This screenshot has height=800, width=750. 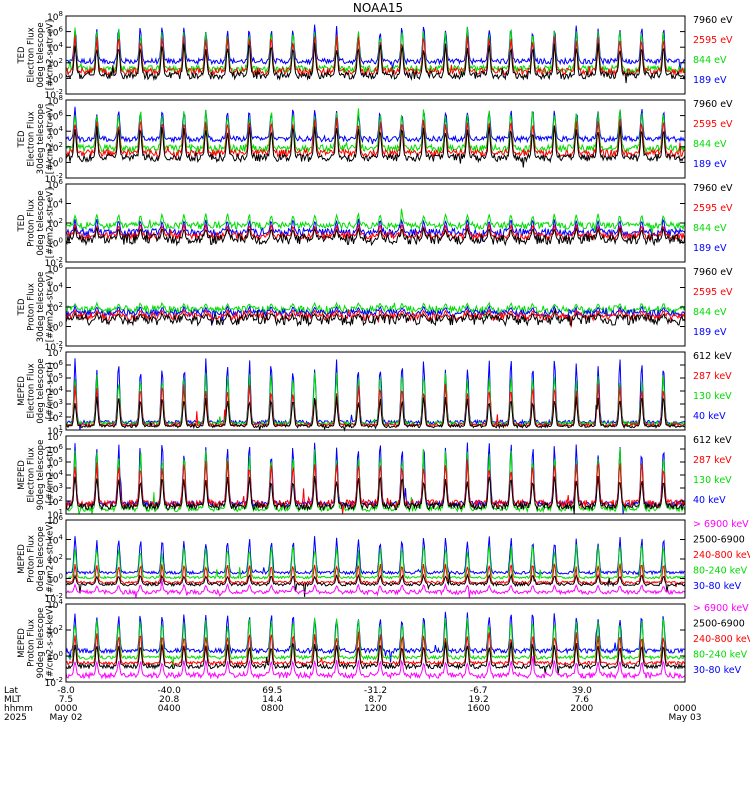 I want to click on x-tick-label: 1200, so click(x=375, y=709).